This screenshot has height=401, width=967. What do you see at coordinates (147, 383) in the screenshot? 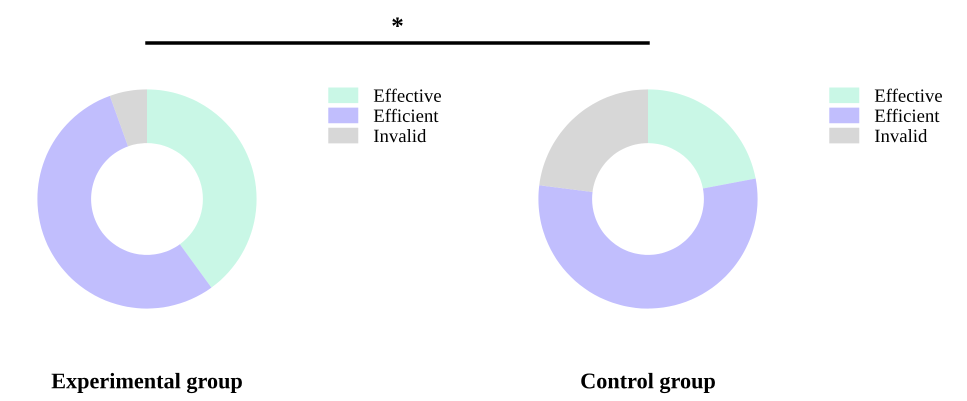
I see `text: Experimental group` at bounding box center [147, 383].